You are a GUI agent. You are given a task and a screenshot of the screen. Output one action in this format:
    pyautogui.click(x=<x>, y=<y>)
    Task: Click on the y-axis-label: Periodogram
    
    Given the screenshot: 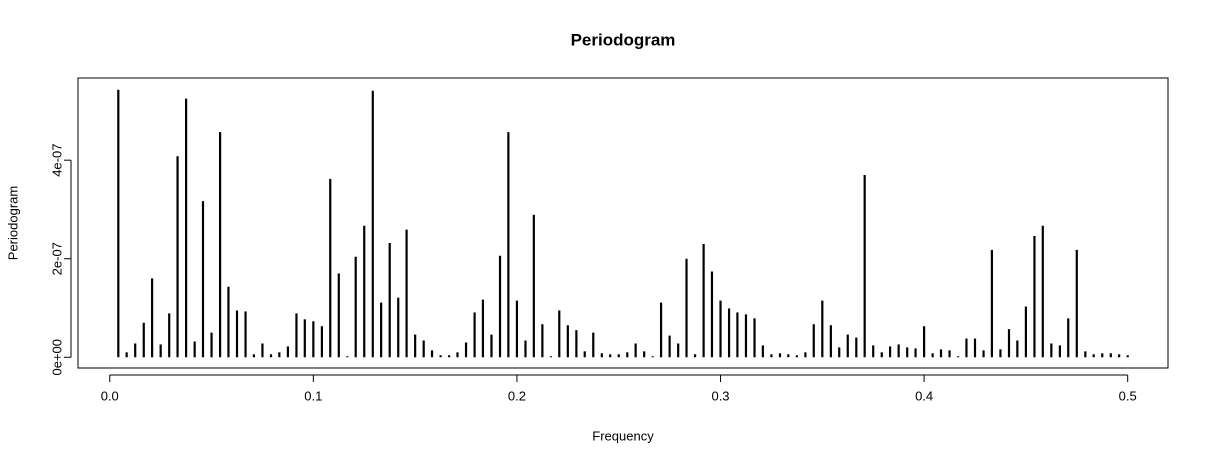 What is the action you would take?
    pyautogui.click(x=12, y=223)
    